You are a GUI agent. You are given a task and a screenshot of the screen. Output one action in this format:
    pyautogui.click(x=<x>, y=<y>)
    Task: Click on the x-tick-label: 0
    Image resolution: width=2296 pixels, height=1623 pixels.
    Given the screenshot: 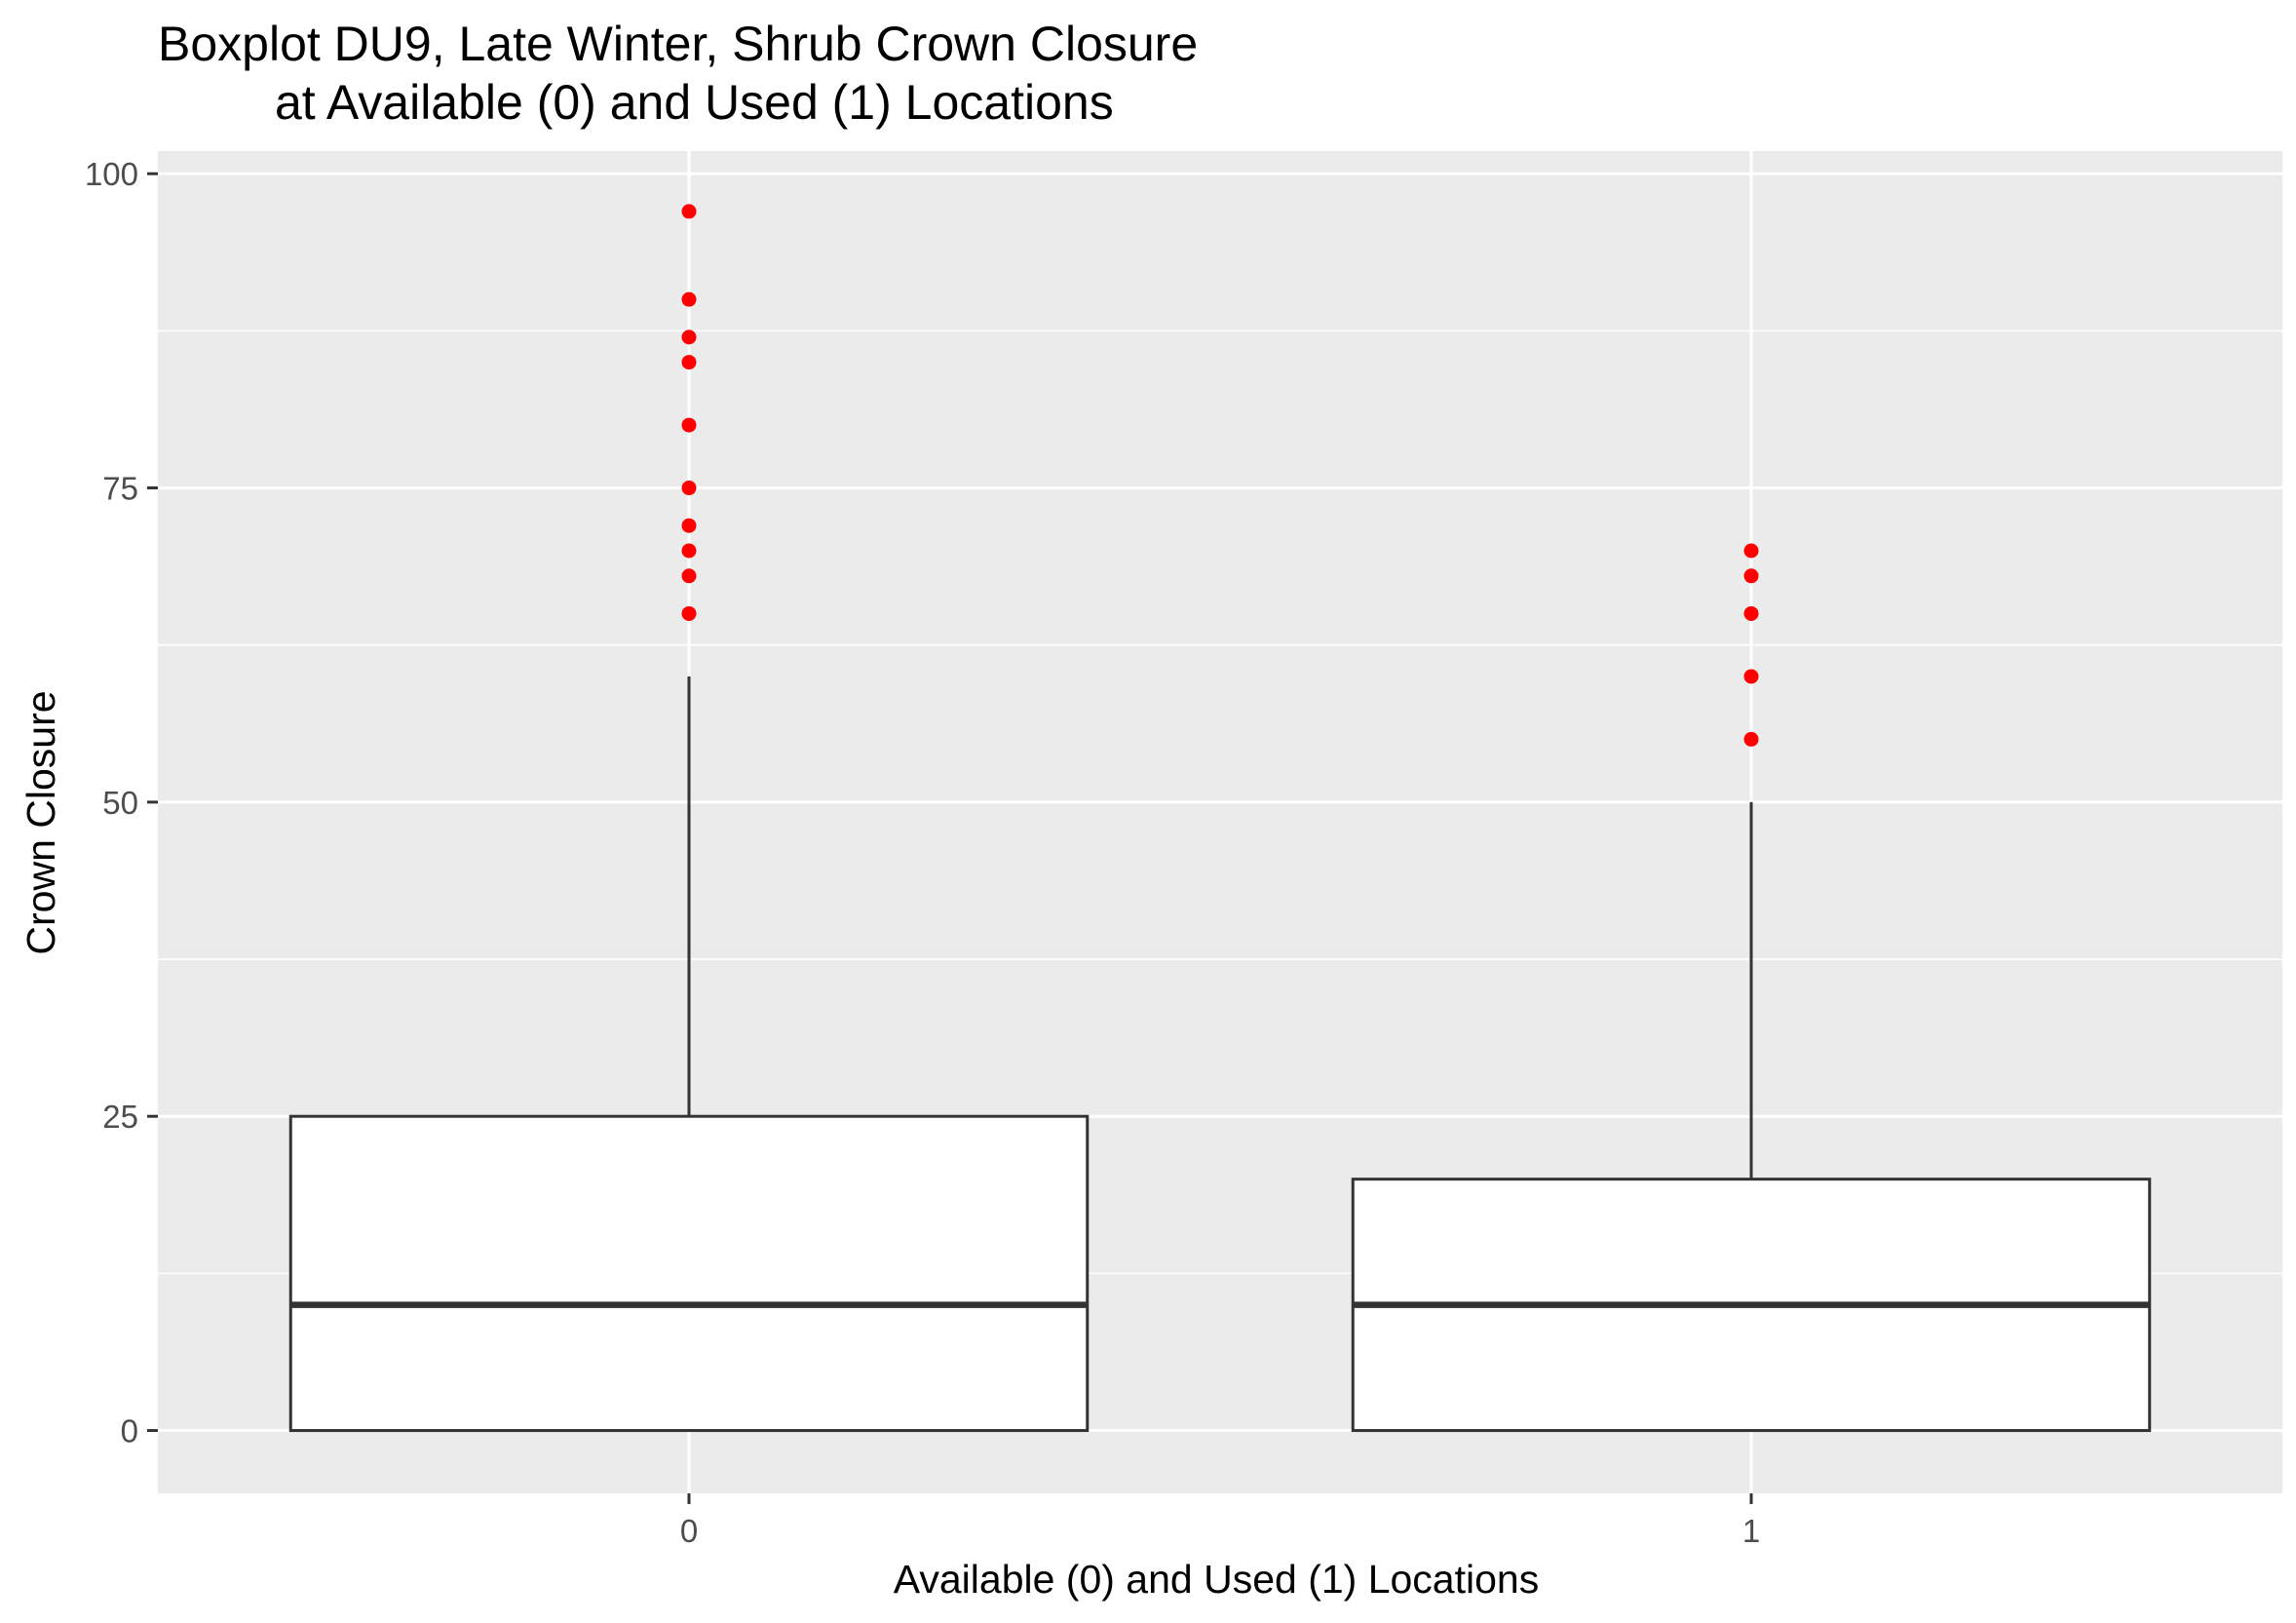 What is the action you would take?
    pyautogui.click(x=689, y=1531)
    